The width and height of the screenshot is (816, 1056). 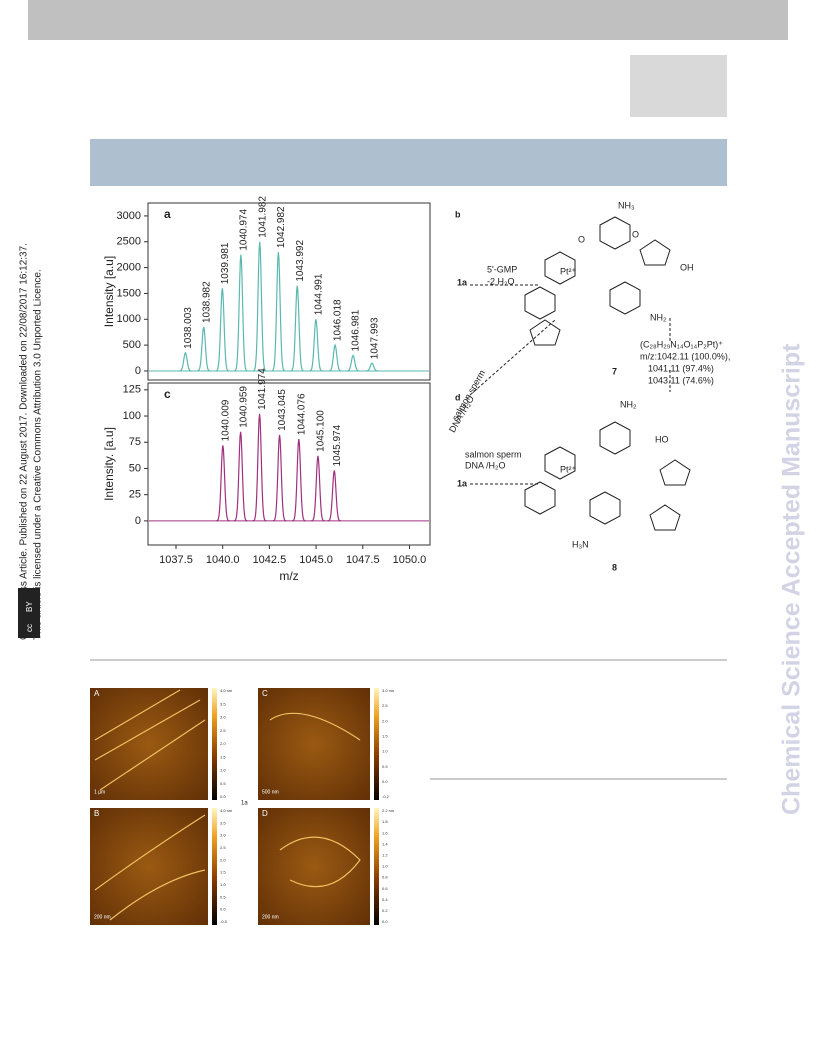 What do you see at coordinates (687, 267) in the screenshot?
I see `scheme-label: OH` at bounding box center [687, 267].